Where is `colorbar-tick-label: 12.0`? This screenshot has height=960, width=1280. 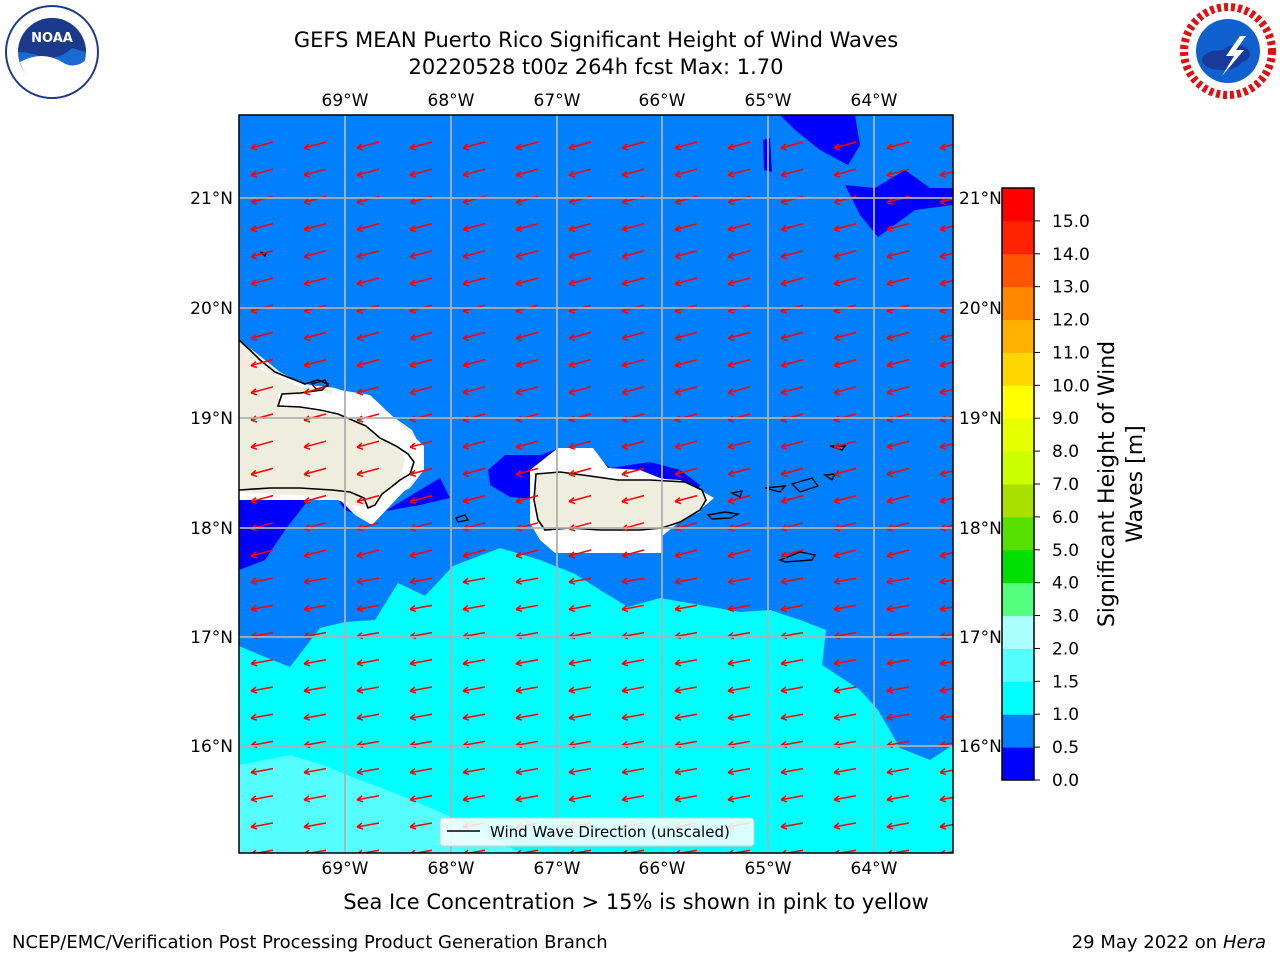 colorbar-tick-label: 12.0 is located at coordinates (1071, 321).